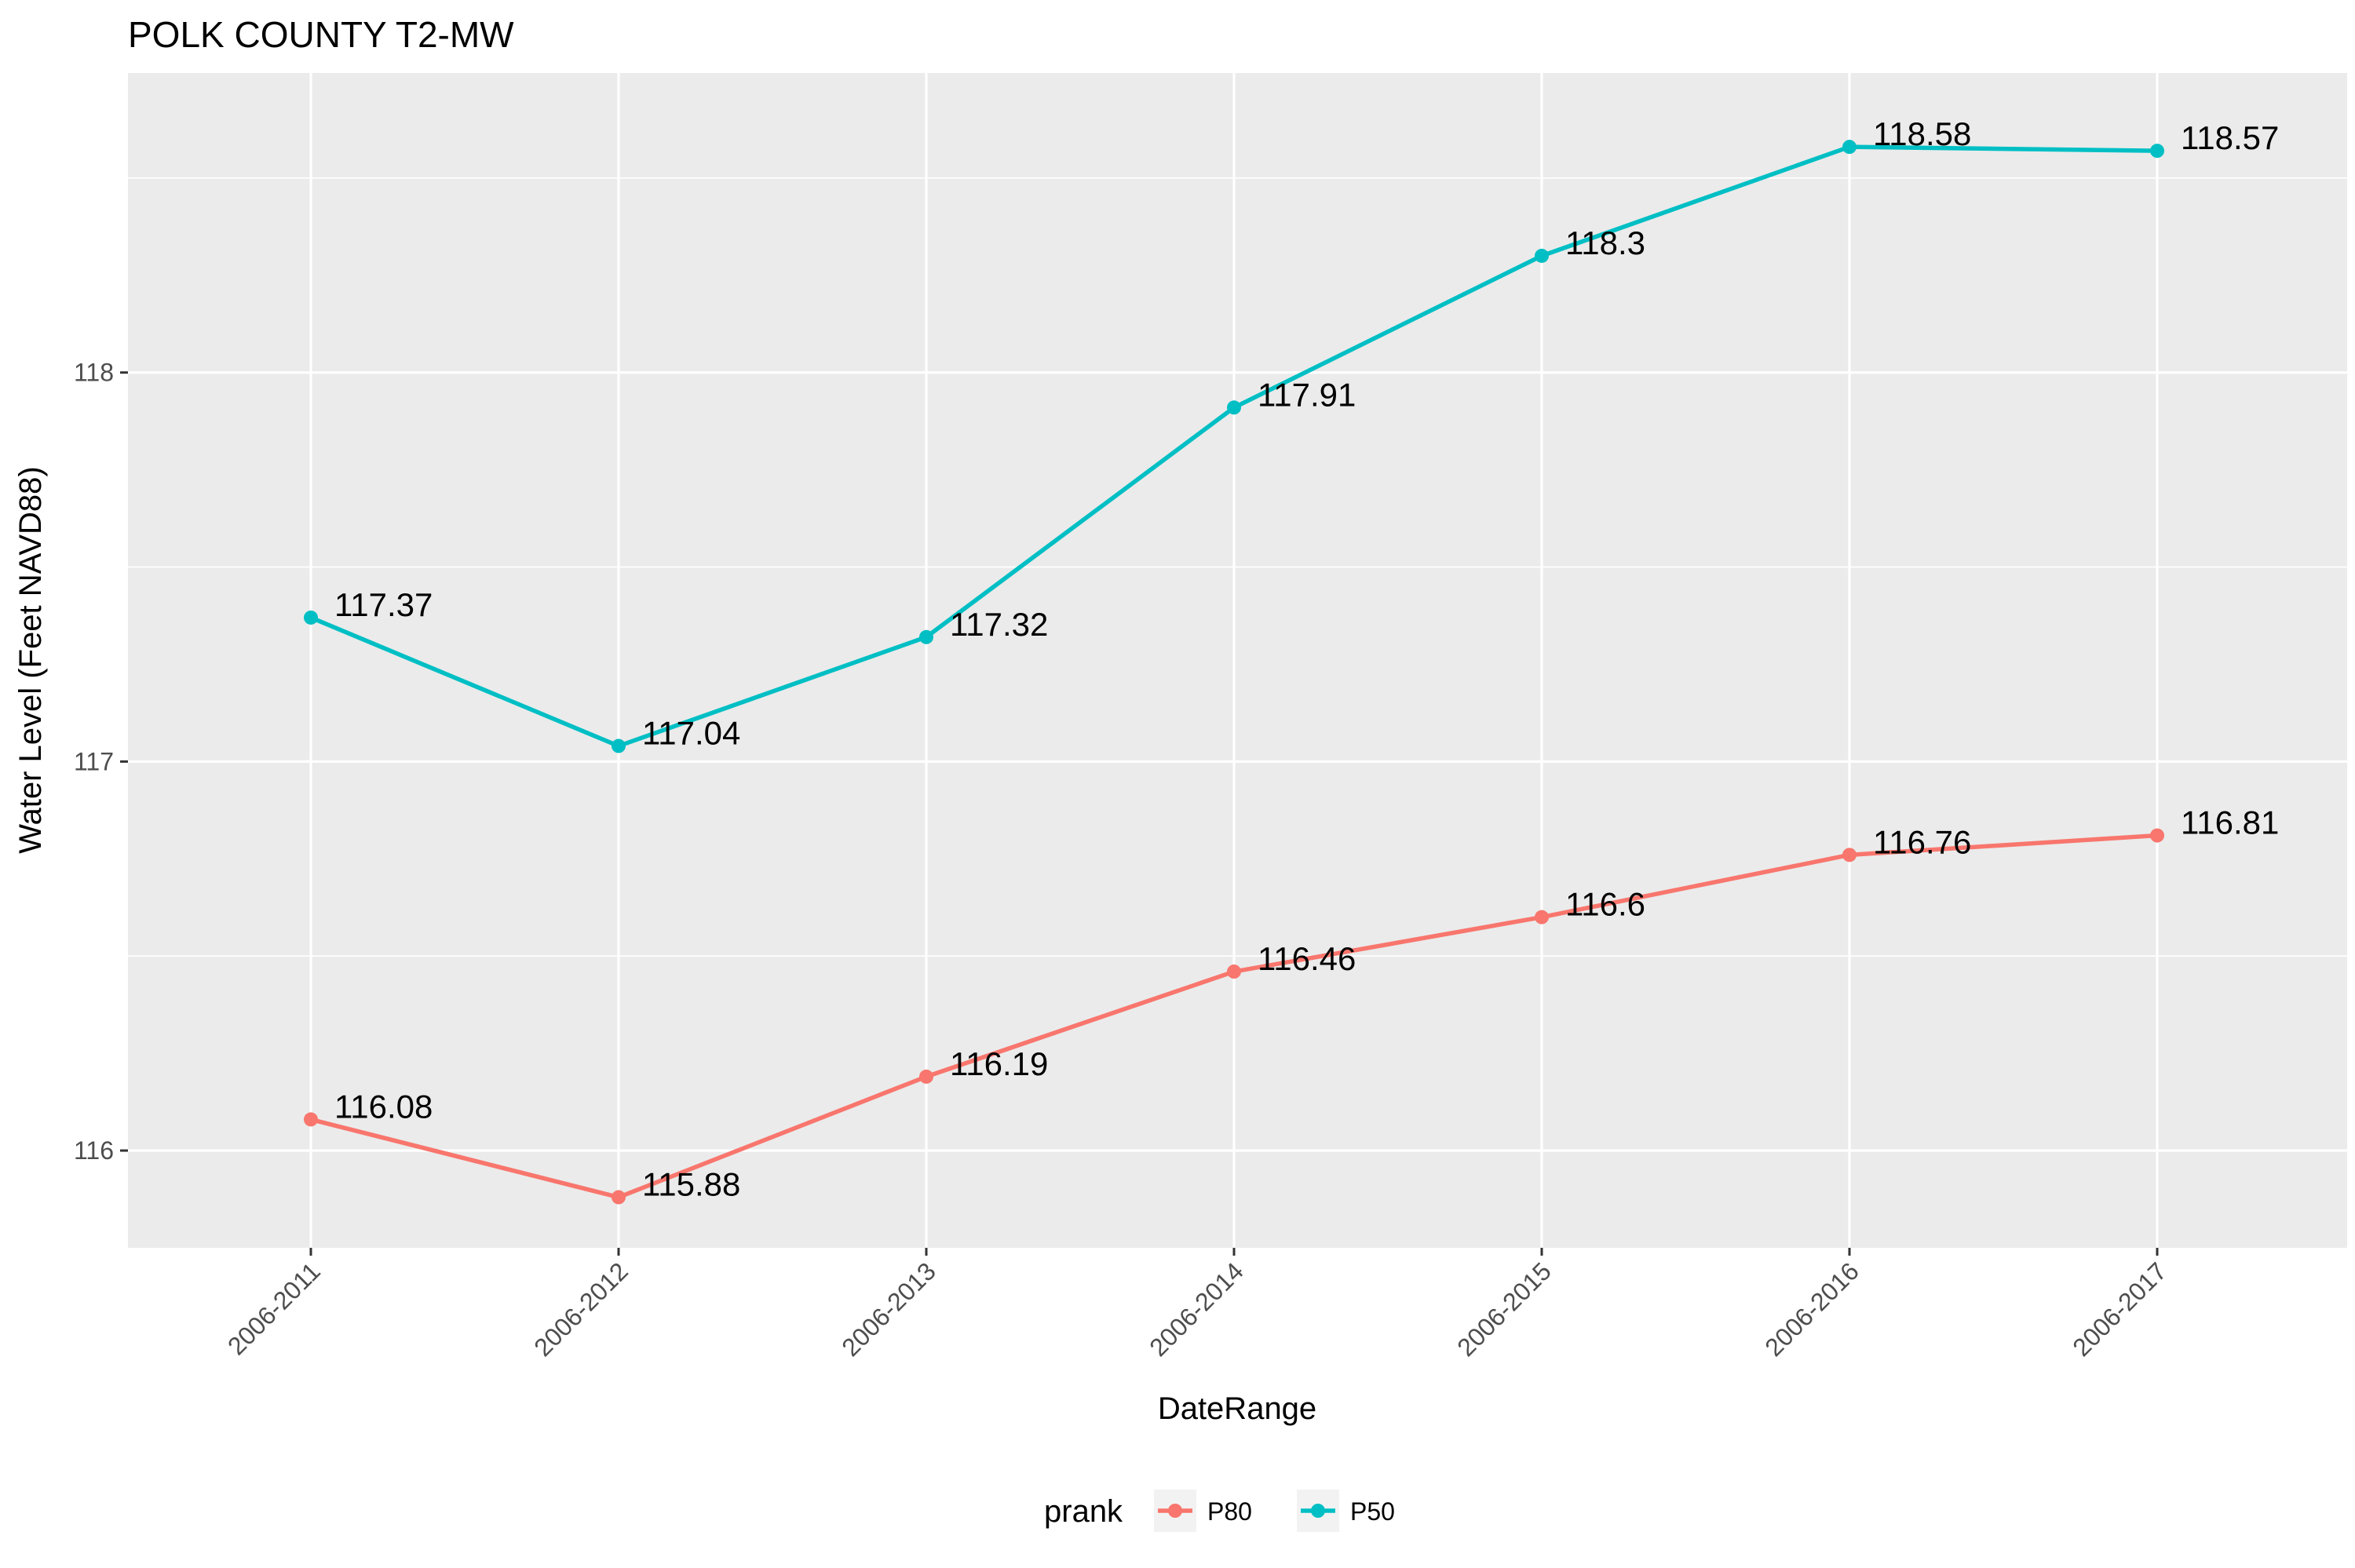 This screenshot has width=2355, height=1568. Describe the element at coordinates (94, 373) in the screenshot. I see `y-tick-label: 118` at that location.